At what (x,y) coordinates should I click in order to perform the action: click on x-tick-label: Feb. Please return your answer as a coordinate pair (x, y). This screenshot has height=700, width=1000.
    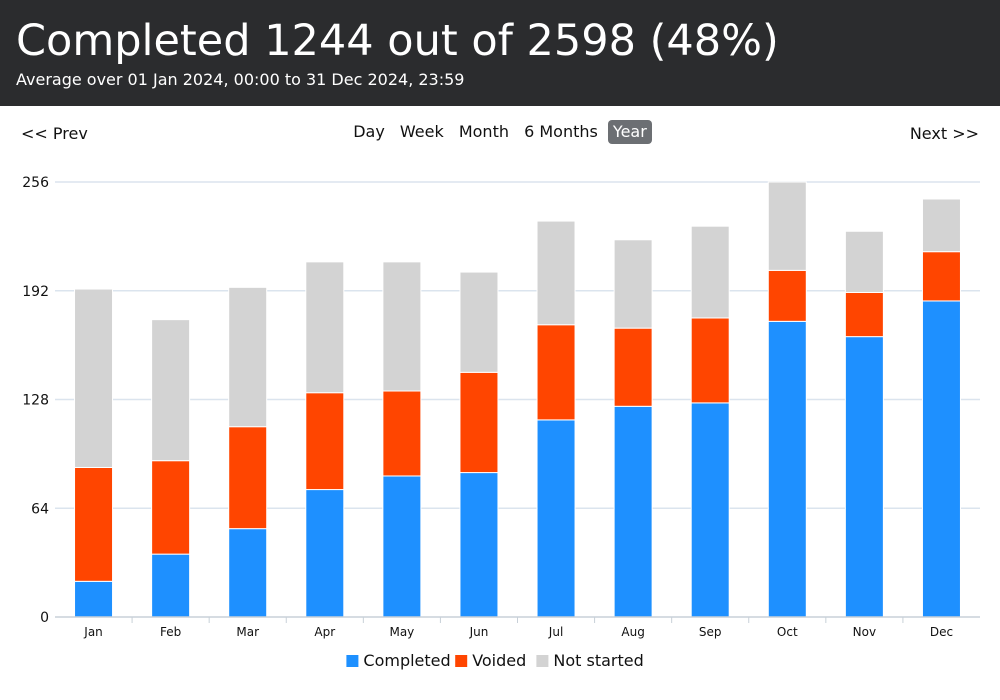
    Looking at the image, I should click on (170, 632).